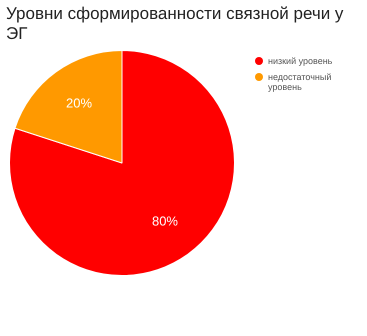 Image resolution: width=367 pixels, height=336 pixels. I want to click on chart-title: Уровни сформированности связной речи у ЭГ, so click(175, 24).